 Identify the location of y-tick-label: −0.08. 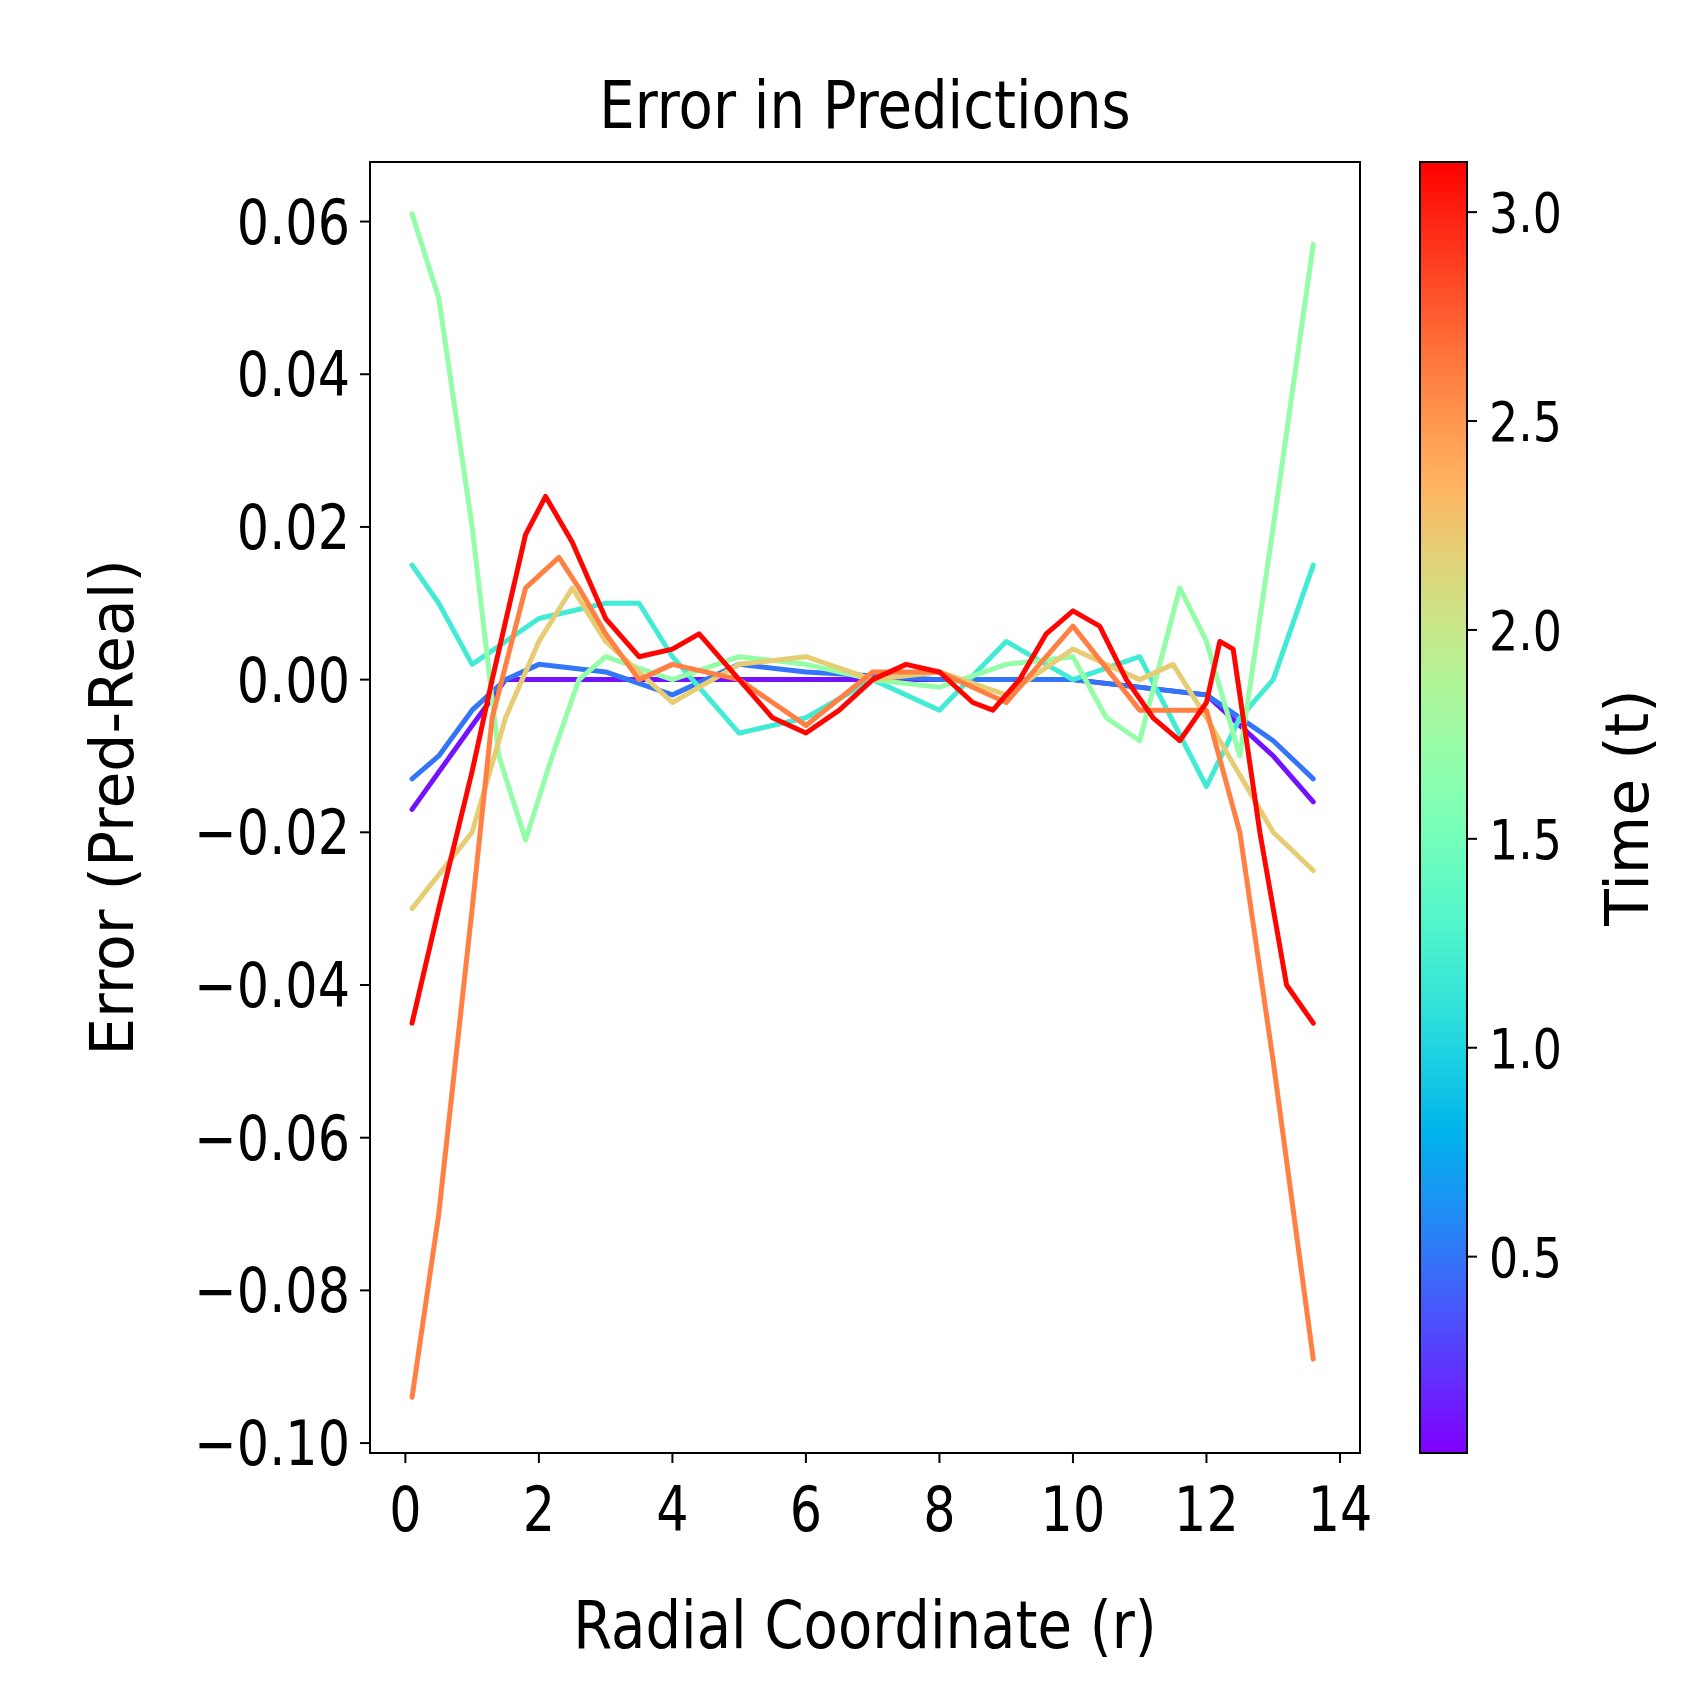
(272, 1290).